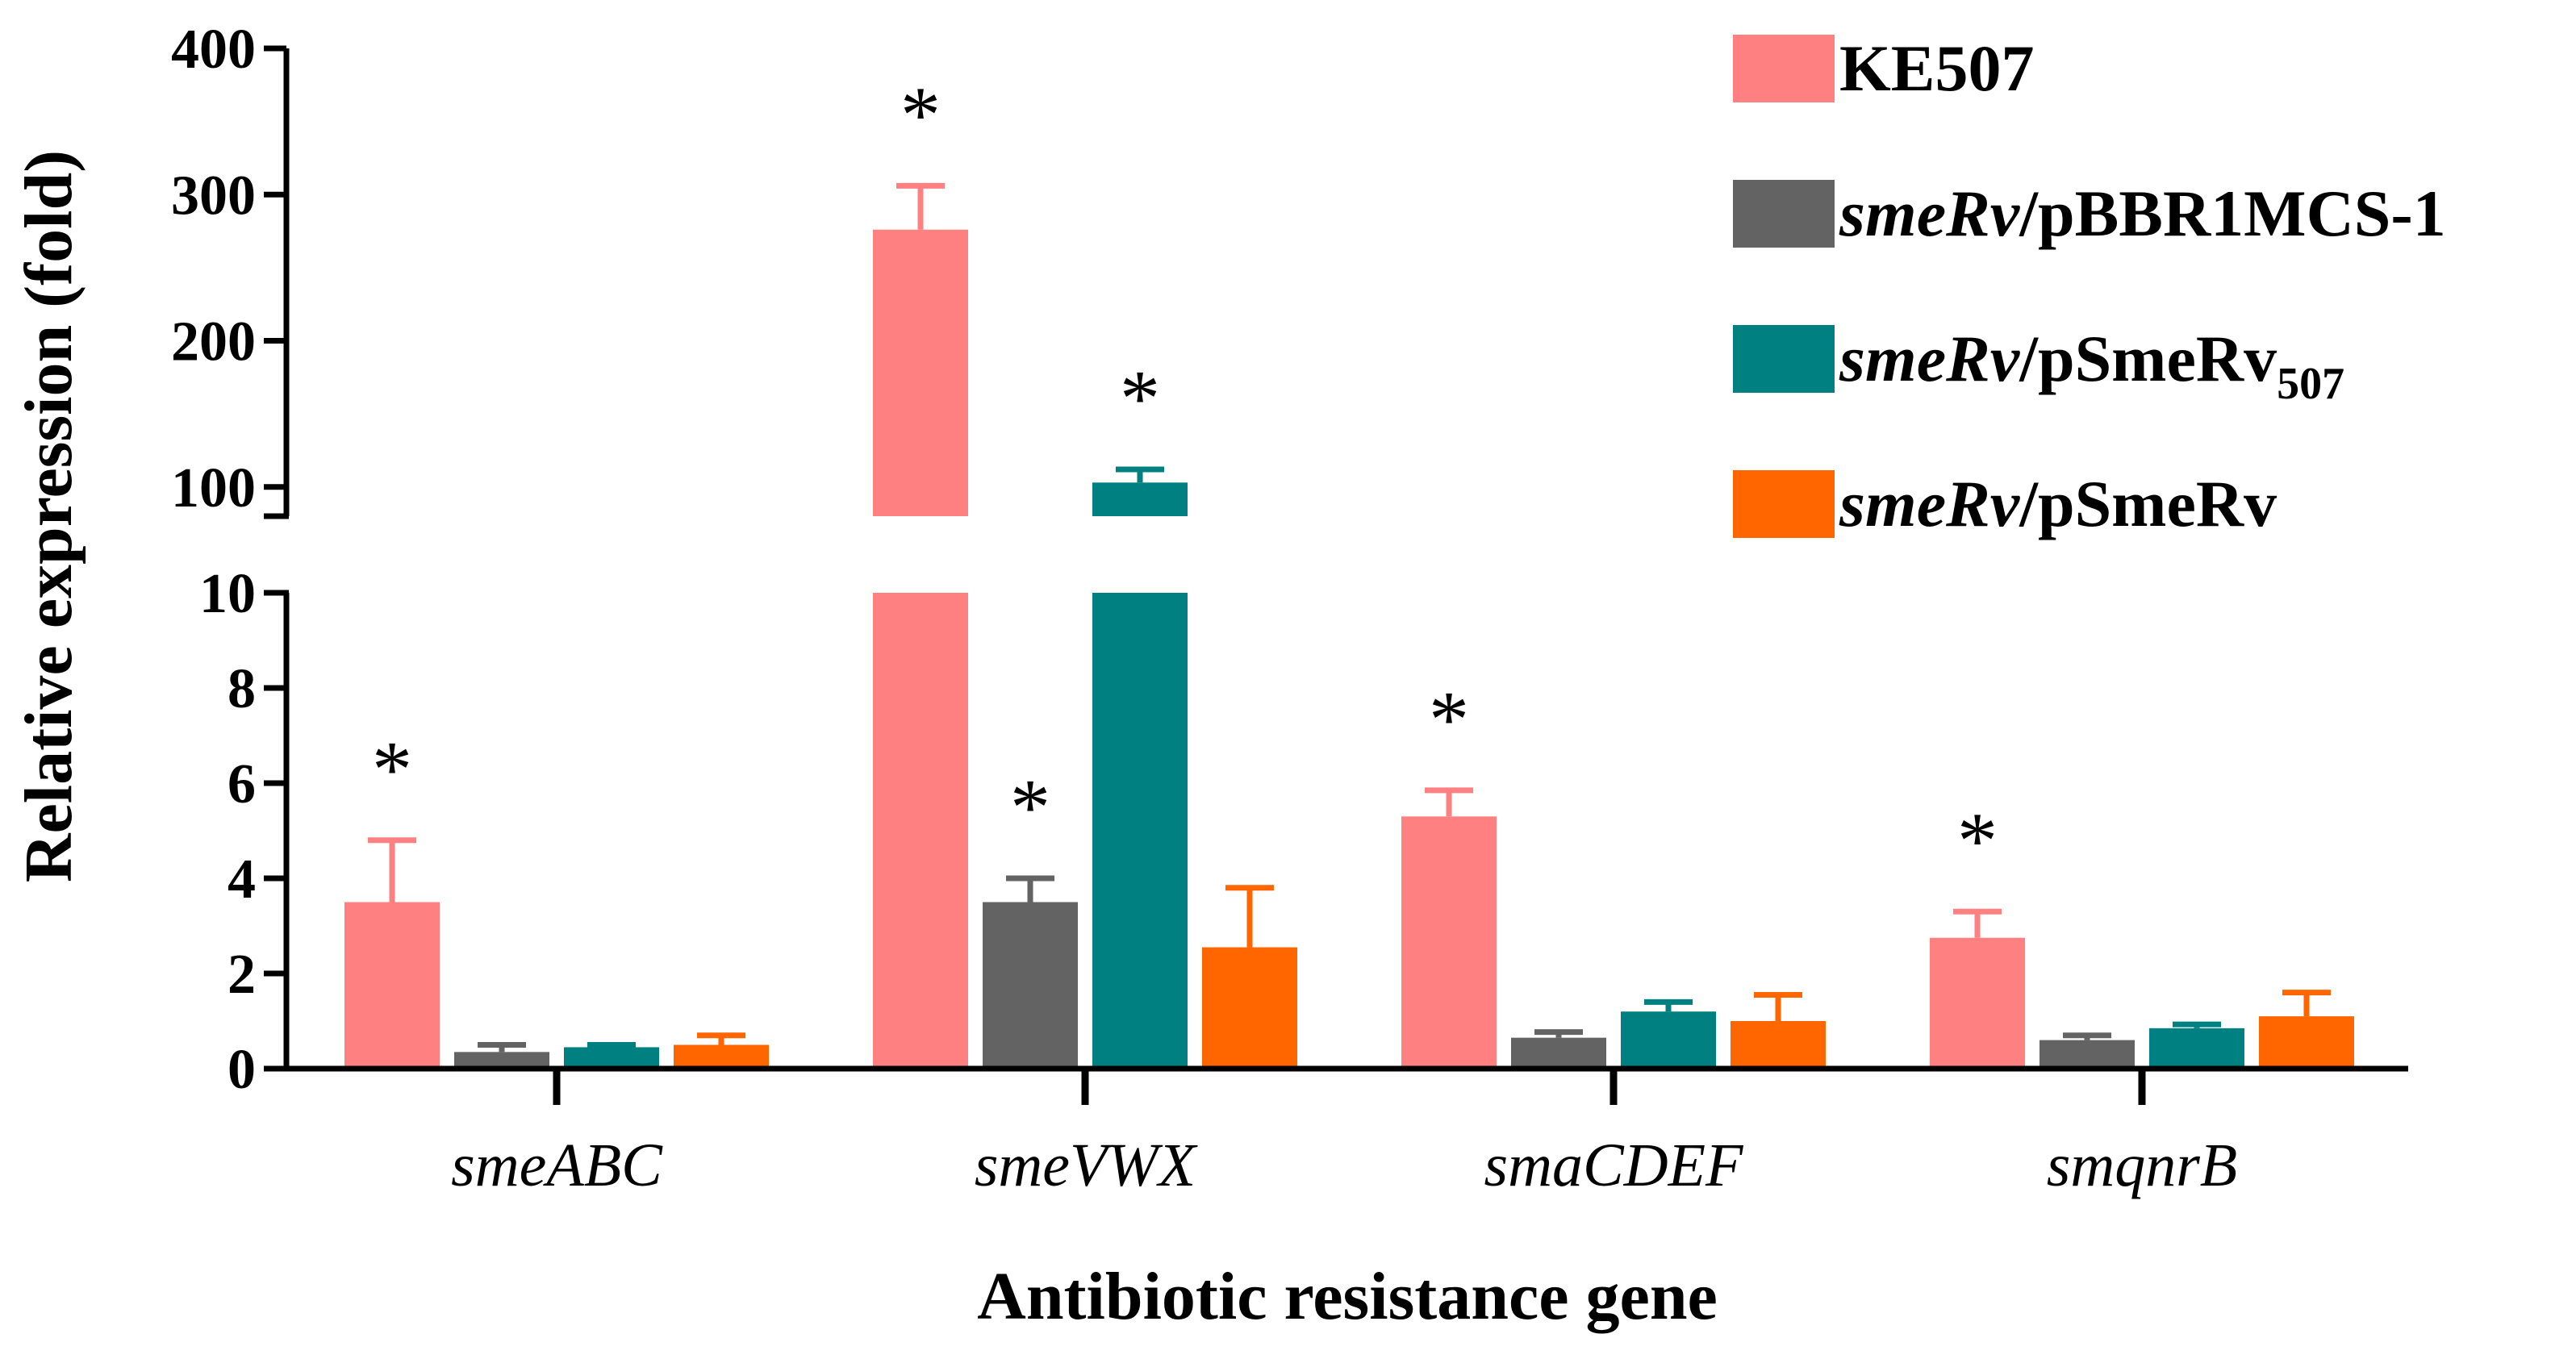 Image resolution: width=2576 pixels, height=1359 pixels. Describe the element at coordinates (242, 975) in the screenshot. I see `y-tick-label-2: 2` at that location.